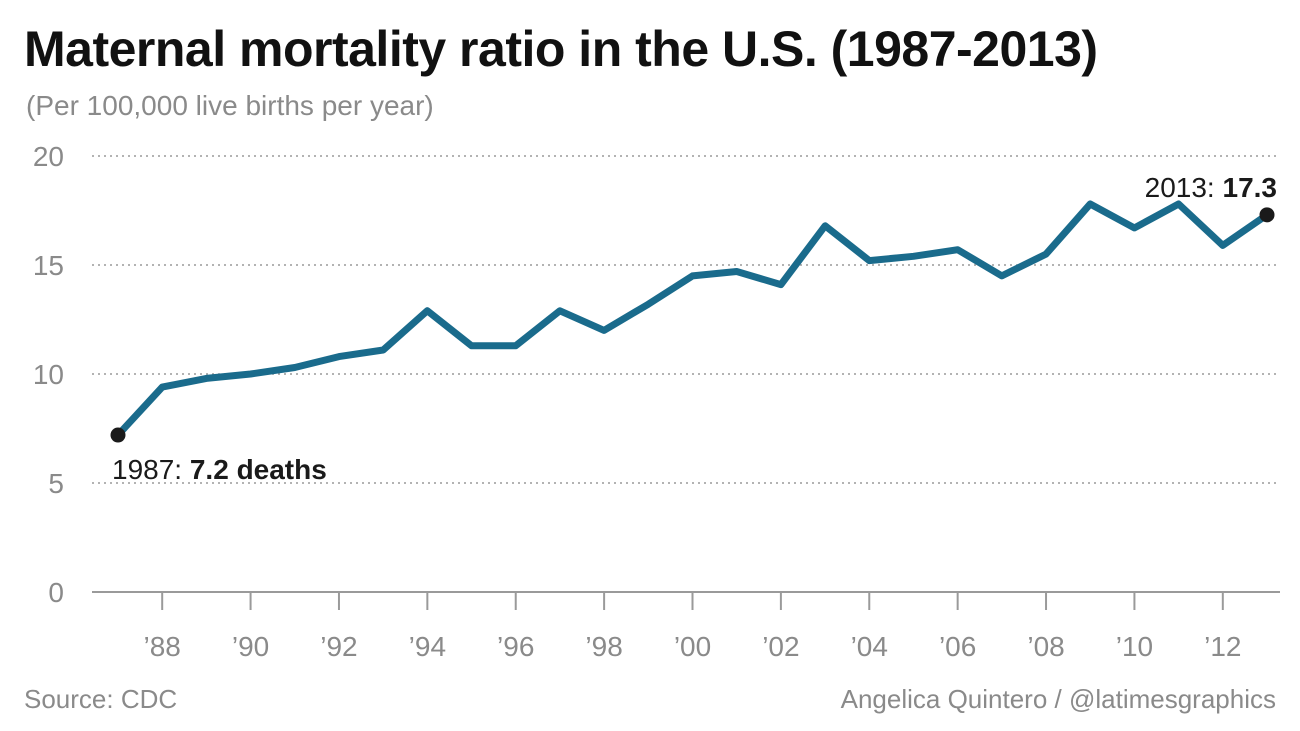  Describe the element at coordinates (1045, 646) in the screenshot. I see `x-tick-label: ’08` at that location.